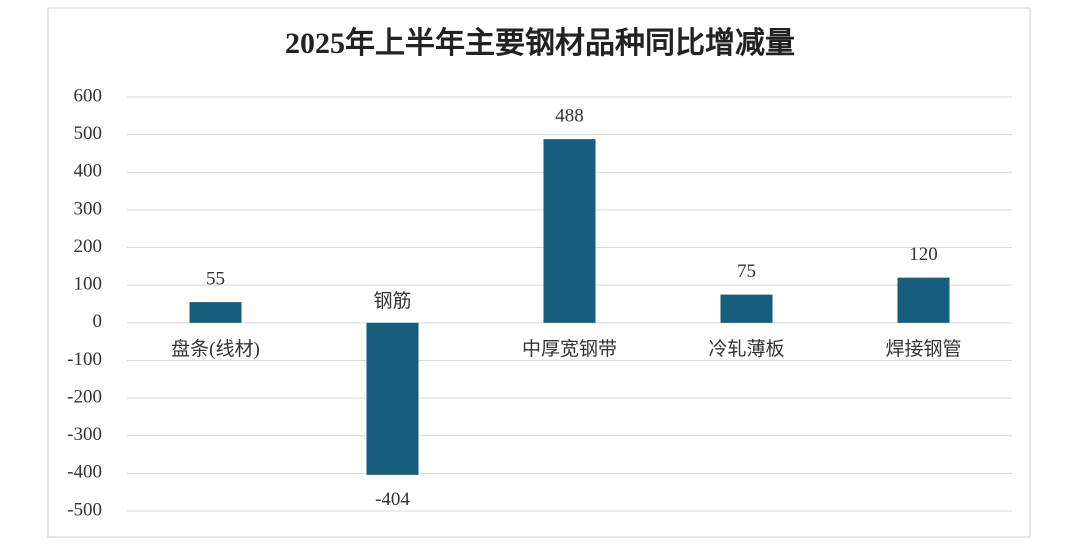 The height and width of the screenshot is (552, 1080). Describe the element at coordinates (569, 116) in the screenshot. I see `data-label: 488` at that location.